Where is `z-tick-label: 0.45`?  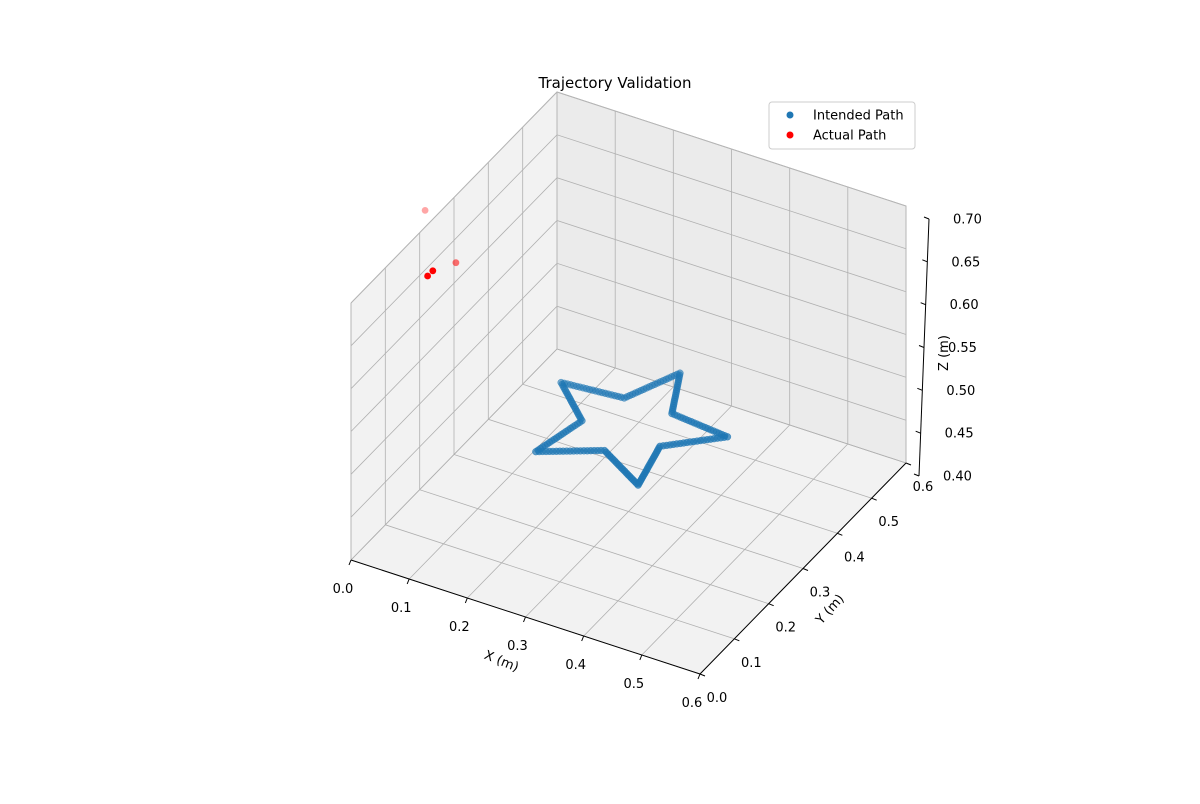 z-tick-label: 0.45 is located at coordinates (959, 434).